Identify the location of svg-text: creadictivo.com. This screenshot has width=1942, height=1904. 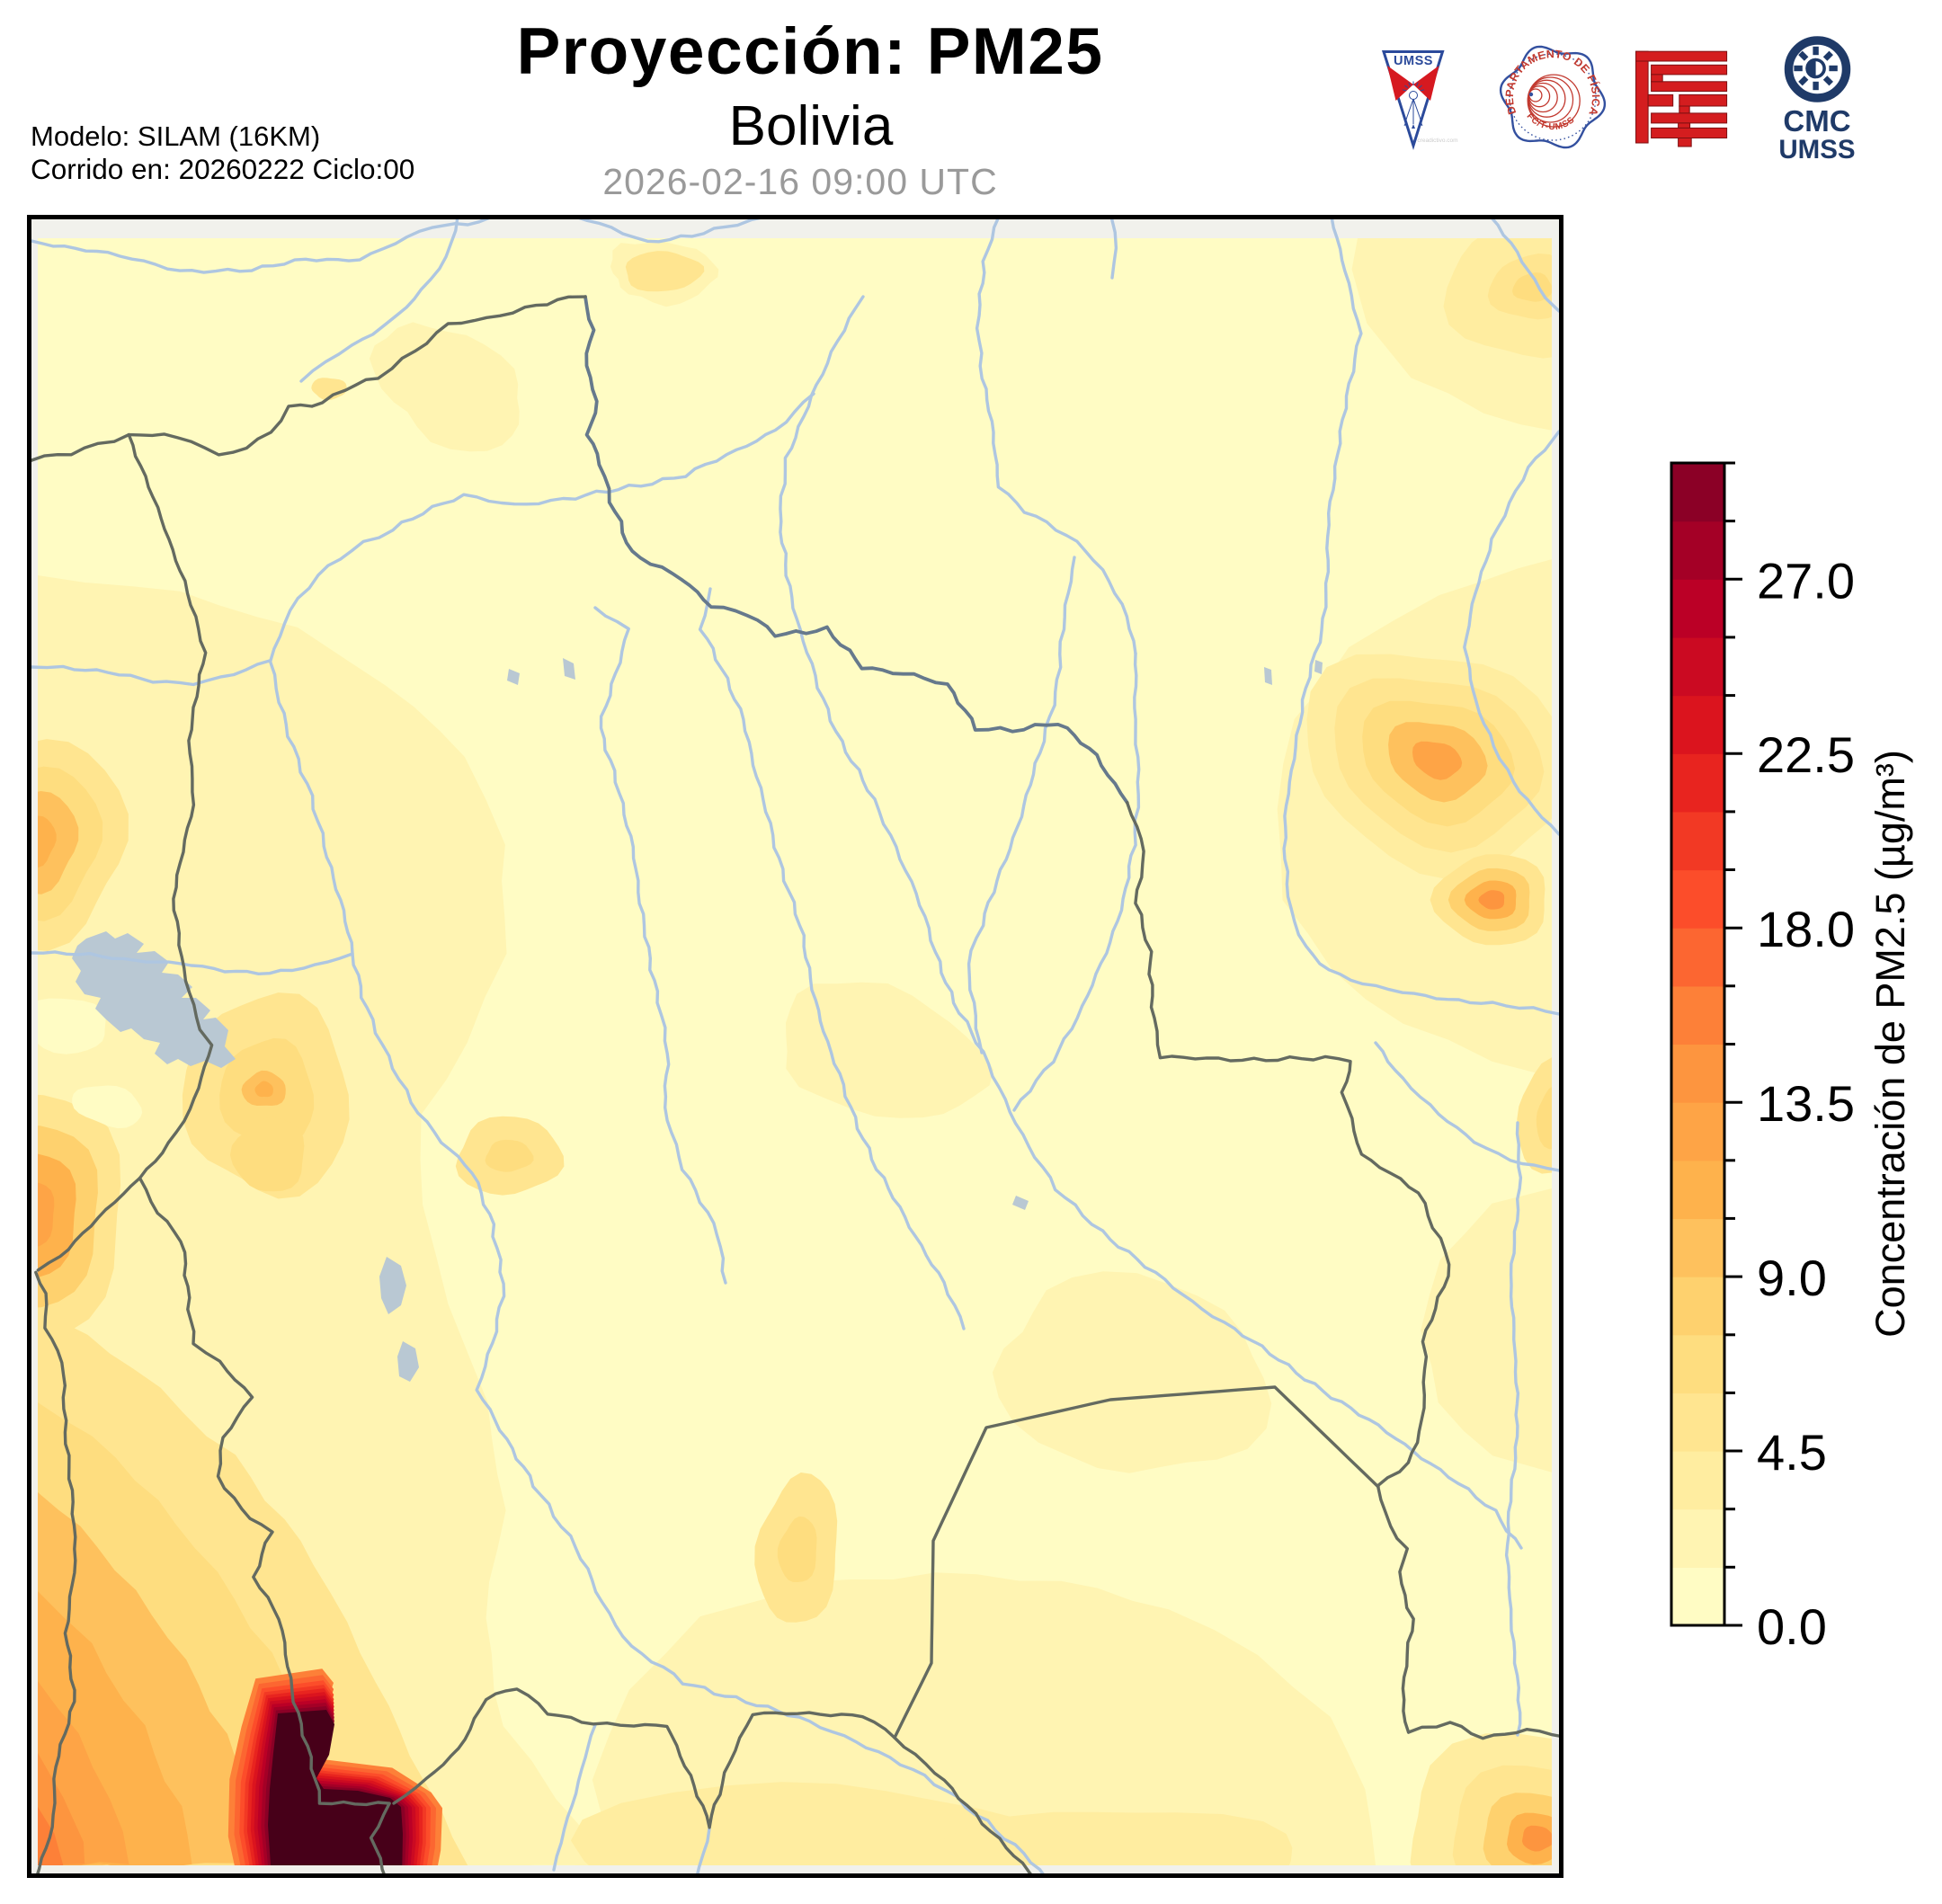
(1437, 141).